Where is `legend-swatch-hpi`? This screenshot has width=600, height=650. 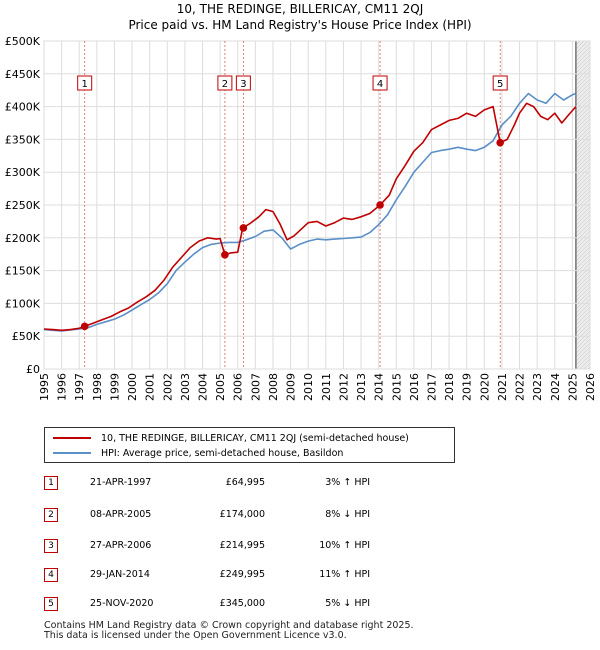
legend-swatch-hpi is located at coordinates (72, 453).